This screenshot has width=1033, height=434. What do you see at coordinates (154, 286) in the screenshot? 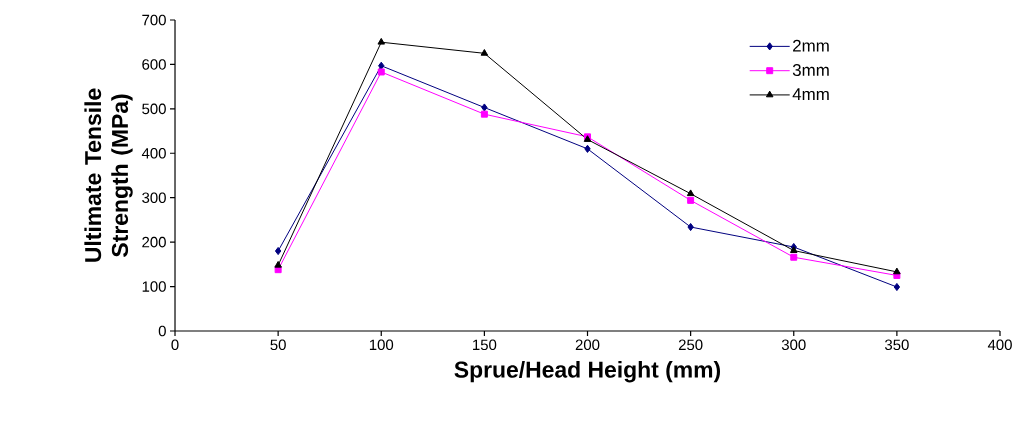
I see `y-tick-label: 100` at bounding box center [154, 286].